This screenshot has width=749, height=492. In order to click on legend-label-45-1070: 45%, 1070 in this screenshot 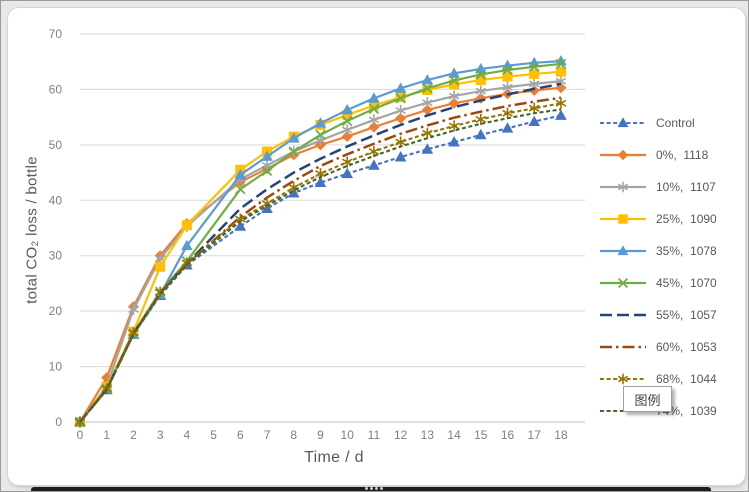, I will do `click(686, 283)`.